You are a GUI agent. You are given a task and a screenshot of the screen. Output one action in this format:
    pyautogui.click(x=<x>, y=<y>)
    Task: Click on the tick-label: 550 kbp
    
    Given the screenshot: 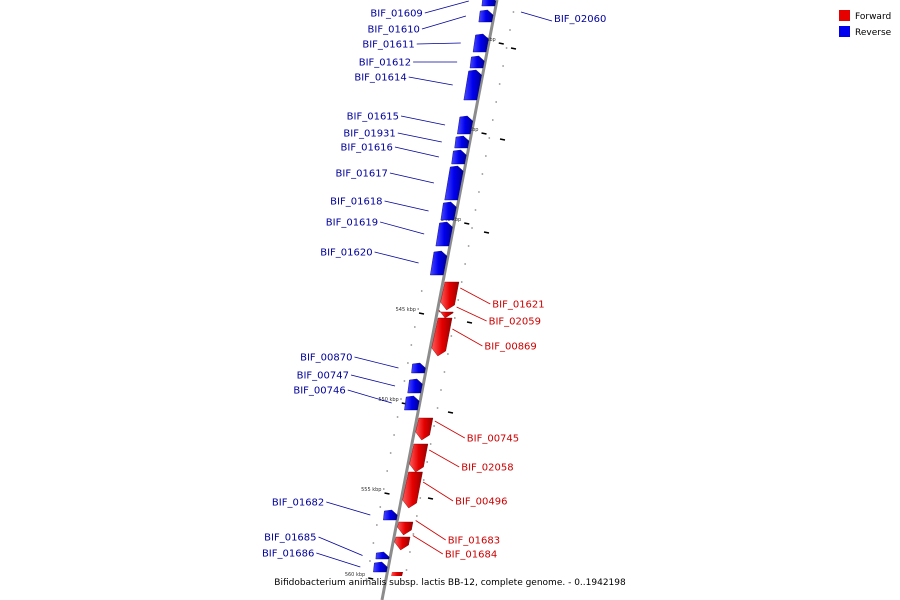 What is the action you would take?
    pyautogui.click(x=388, y=400)
    